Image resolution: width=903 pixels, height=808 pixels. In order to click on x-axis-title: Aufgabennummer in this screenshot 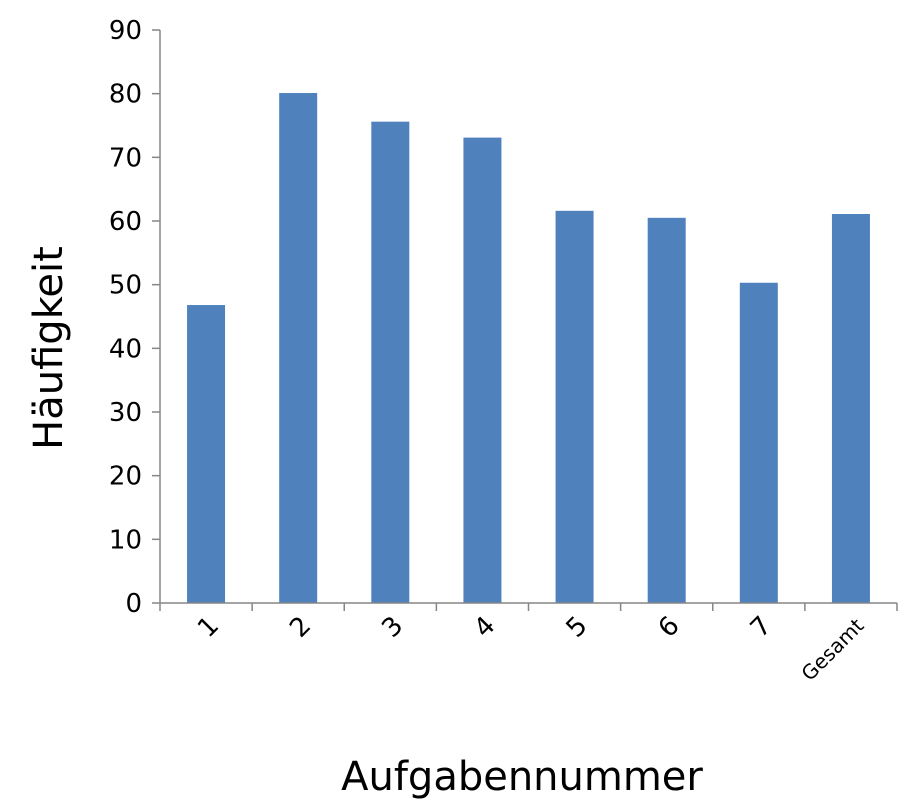, I will do `click(522, 777)`.